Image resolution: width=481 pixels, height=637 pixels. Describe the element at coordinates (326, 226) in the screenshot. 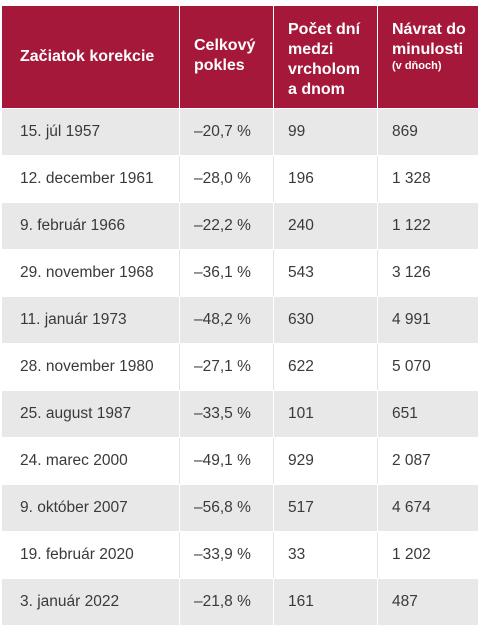

I see `cell-days-peak-trough: 240` at that location.